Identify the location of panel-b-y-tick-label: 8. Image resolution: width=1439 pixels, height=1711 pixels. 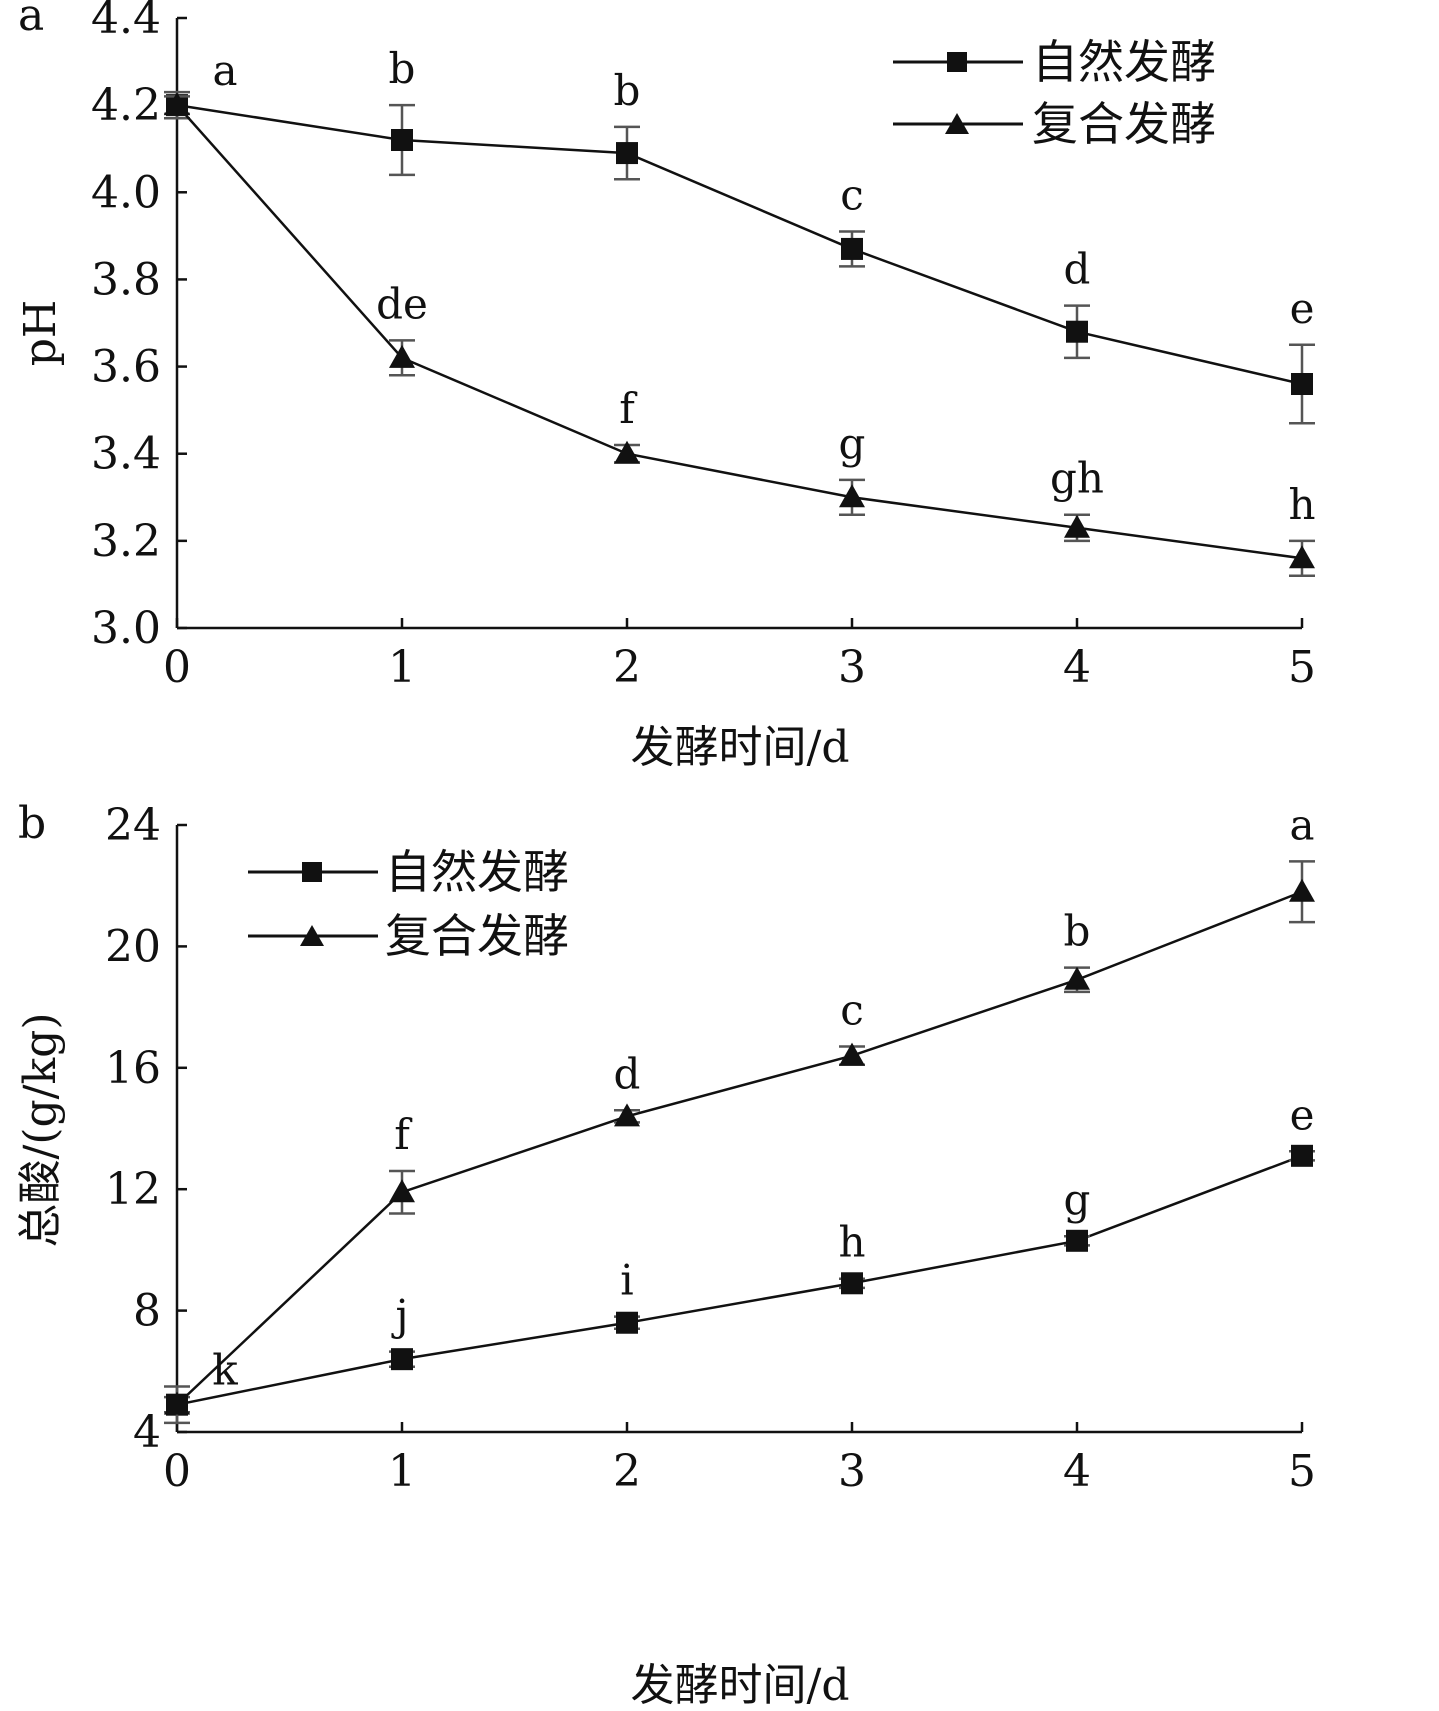
(147, 1311).